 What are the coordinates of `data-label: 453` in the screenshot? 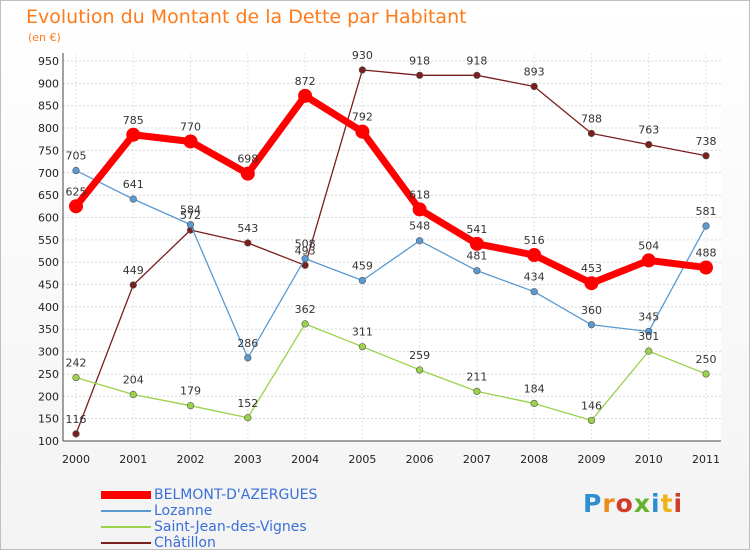 It's located at (591, 268).